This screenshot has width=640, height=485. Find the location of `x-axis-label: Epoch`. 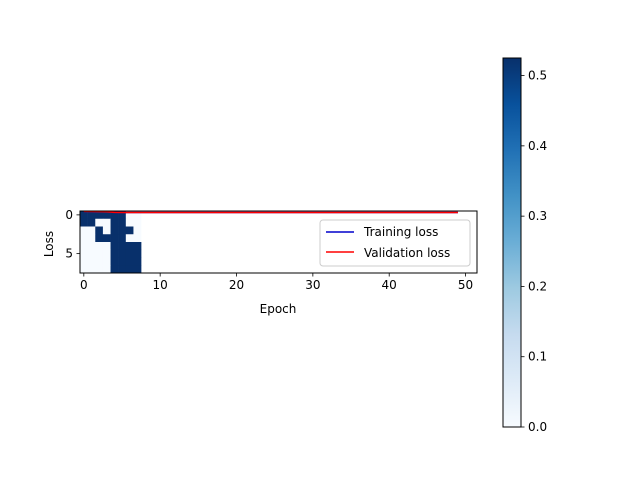

x-axis-label: Epoch is located at coordinates (278, 309).